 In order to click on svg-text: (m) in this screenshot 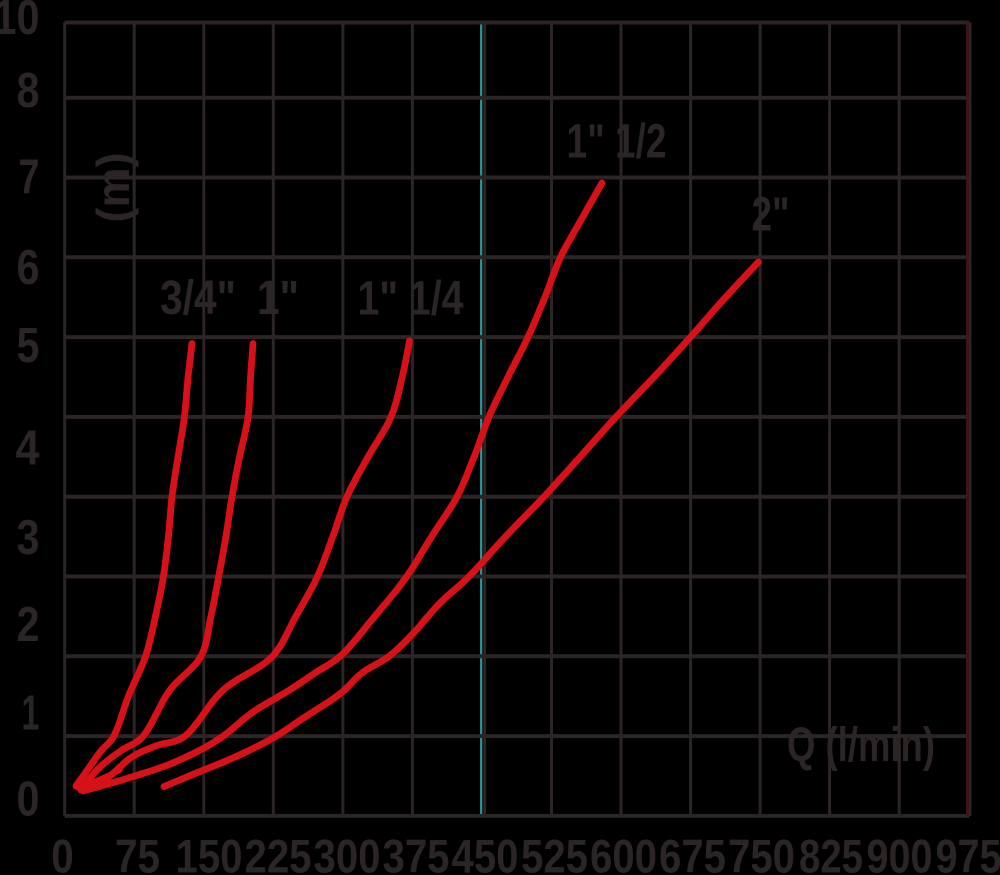, I will do `click(113, 188)`.